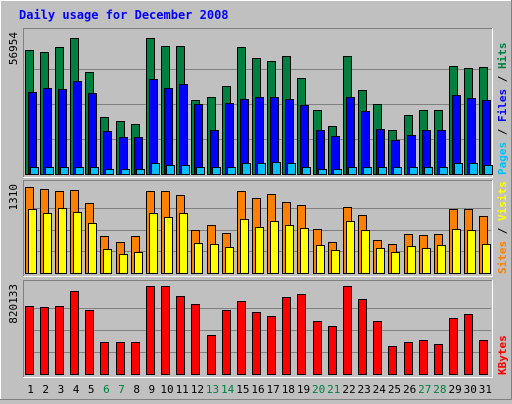  Describe the element at coordinates (13, 48) in the screenshot. I see `panel-hits-ymax-label: 56954` at that location.